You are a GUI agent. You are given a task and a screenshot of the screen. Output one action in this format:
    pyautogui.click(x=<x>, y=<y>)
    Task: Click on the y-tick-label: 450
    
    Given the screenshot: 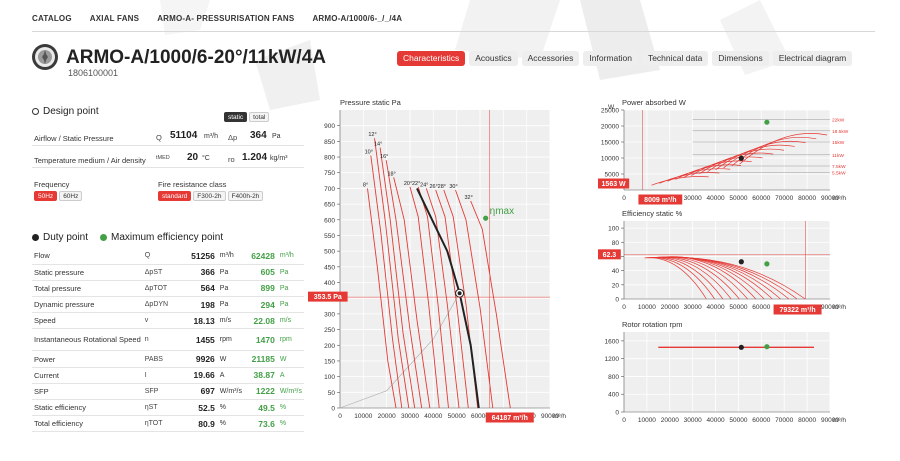 What is the action you would take?
    pyautogui.click(x=329, y=267)
    